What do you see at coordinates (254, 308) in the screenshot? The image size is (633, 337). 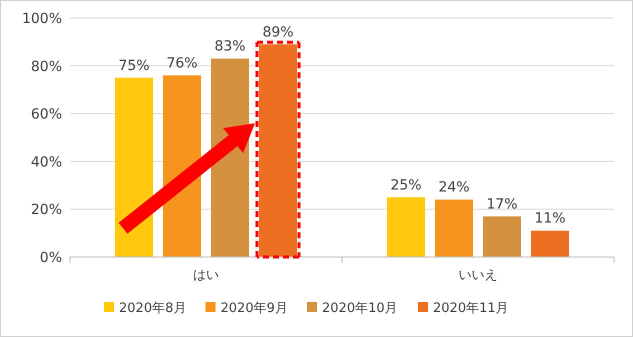 I see `legend-label: 2020年9月` at bounding box center [254, 308].